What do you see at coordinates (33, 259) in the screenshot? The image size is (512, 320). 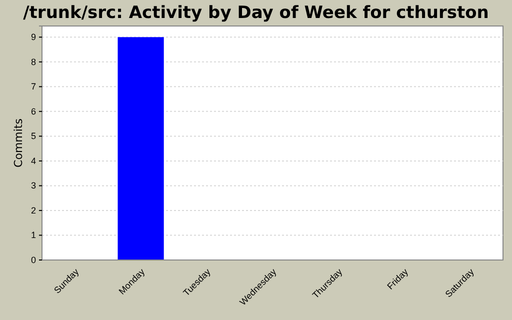 I see `y-tick-label: 0` at bounding box center [33, 259].